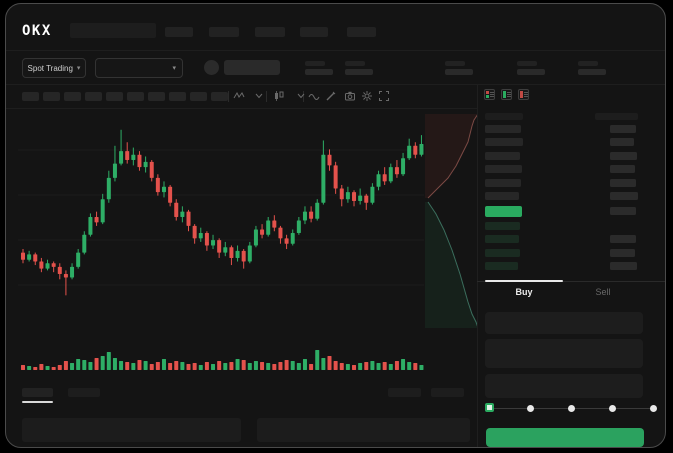  I want to click on slider-handle, so click(489, 407).